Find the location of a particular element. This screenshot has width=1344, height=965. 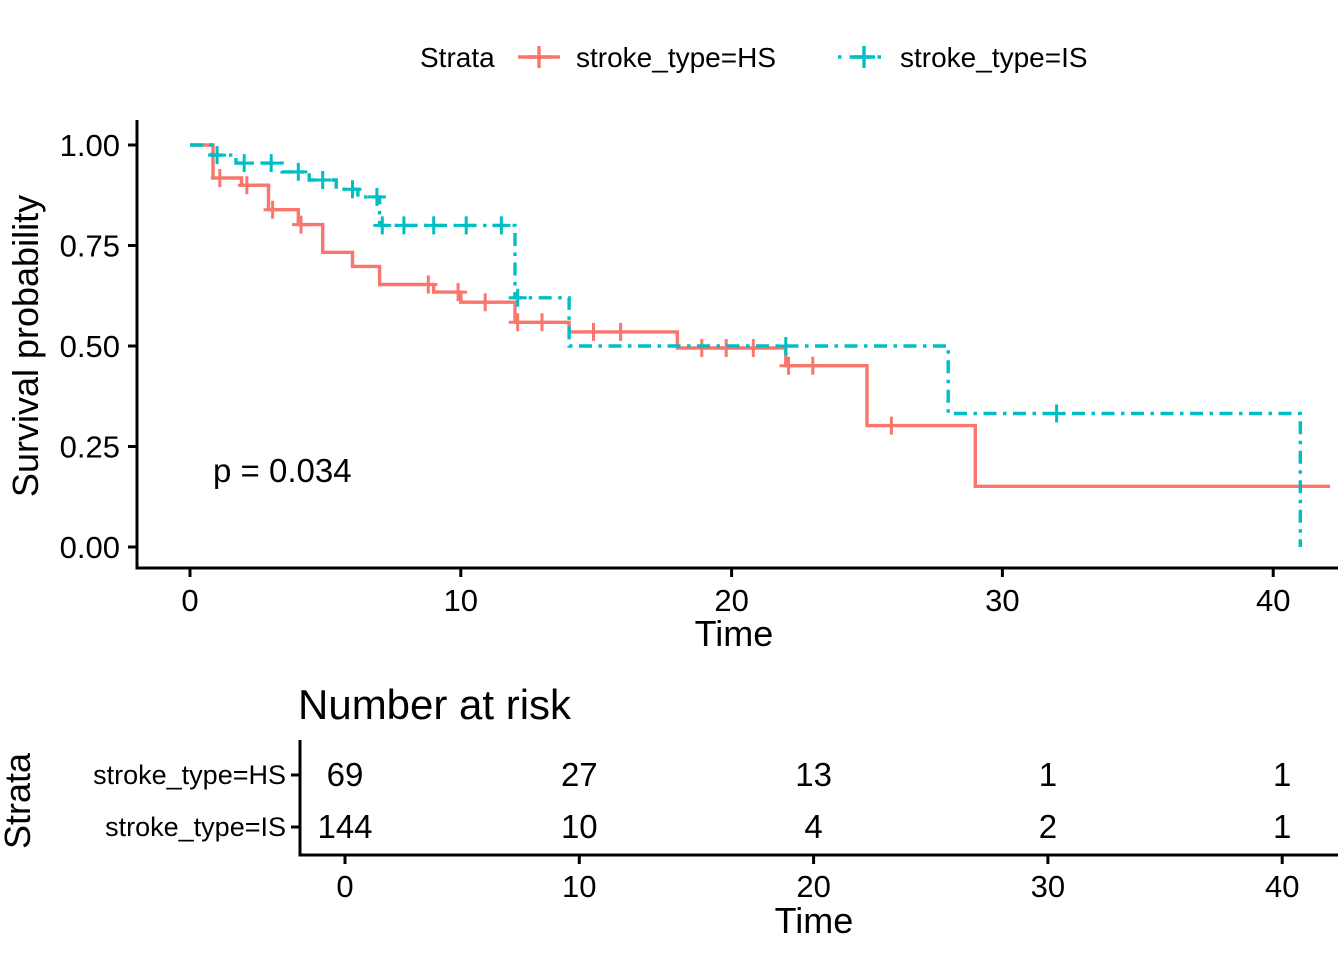

x-tick-label: 30 is located at coordinates (1002, 600).